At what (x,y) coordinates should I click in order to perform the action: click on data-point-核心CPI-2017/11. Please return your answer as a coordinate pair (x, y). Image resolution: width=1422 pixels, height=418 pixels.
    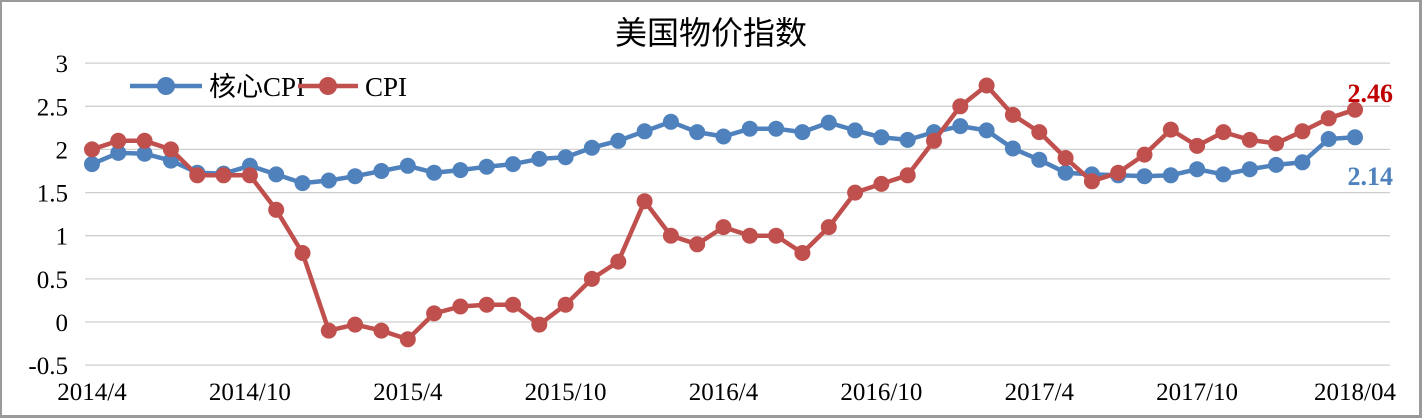
    Looking at the image, I should click on (1223, 174).